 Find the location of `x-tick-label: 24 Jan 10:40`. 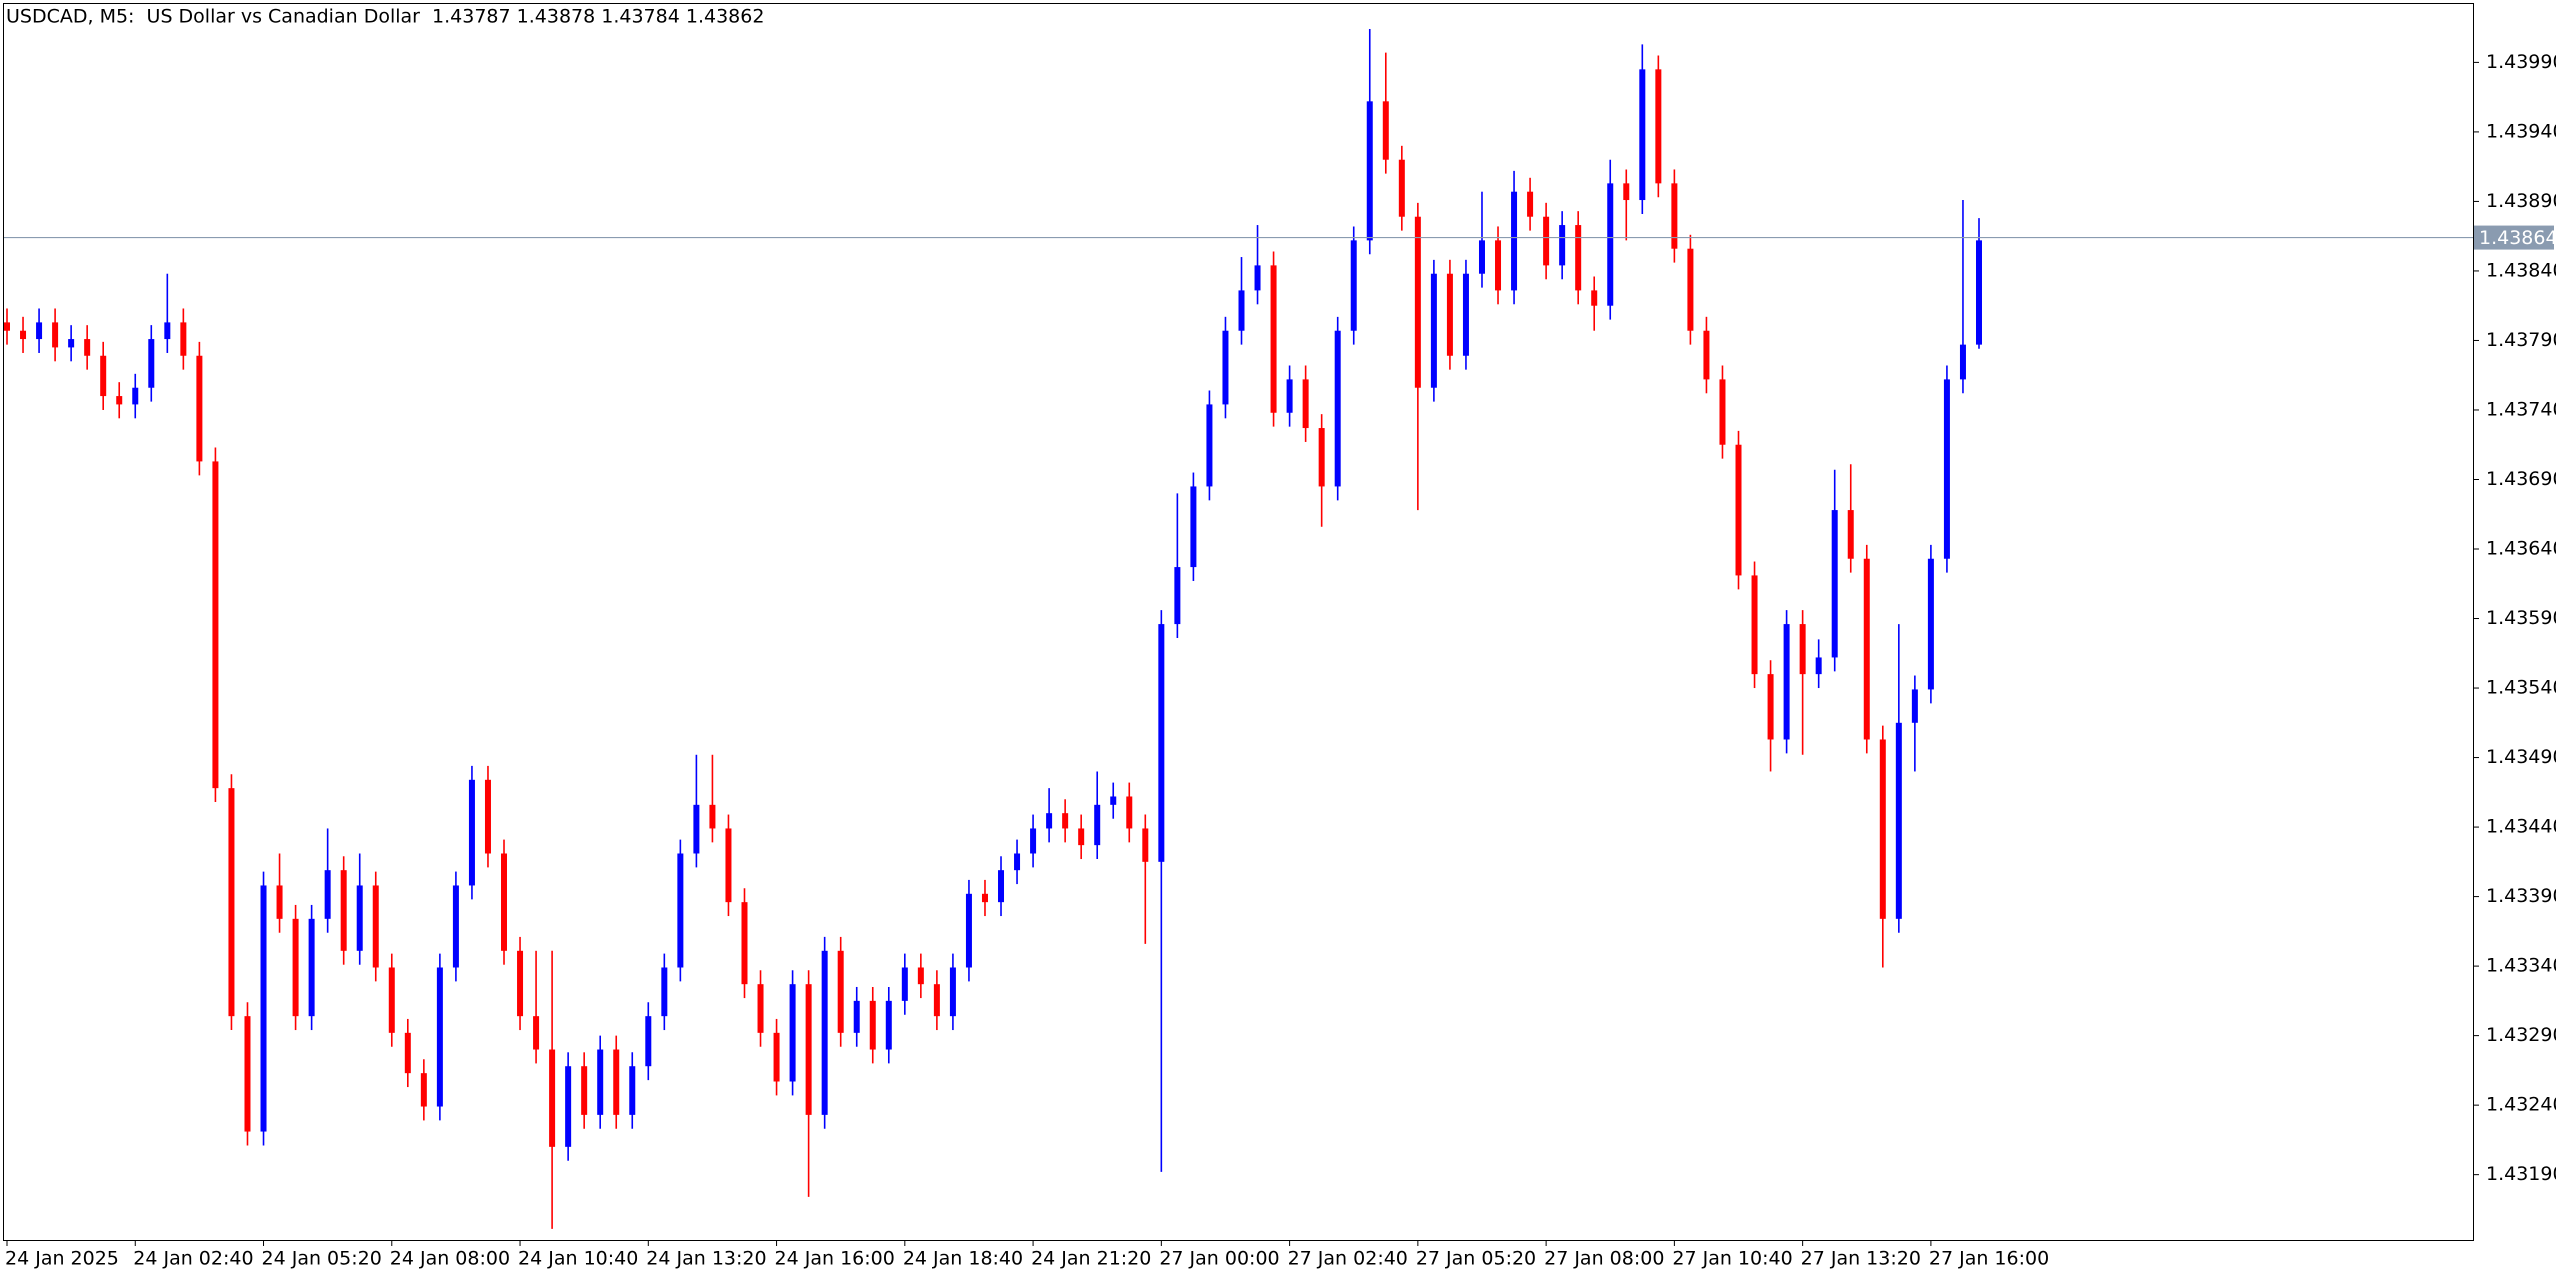

x-tick-label: 24 Jan 10:40 is located at coordinates (578, 1259).